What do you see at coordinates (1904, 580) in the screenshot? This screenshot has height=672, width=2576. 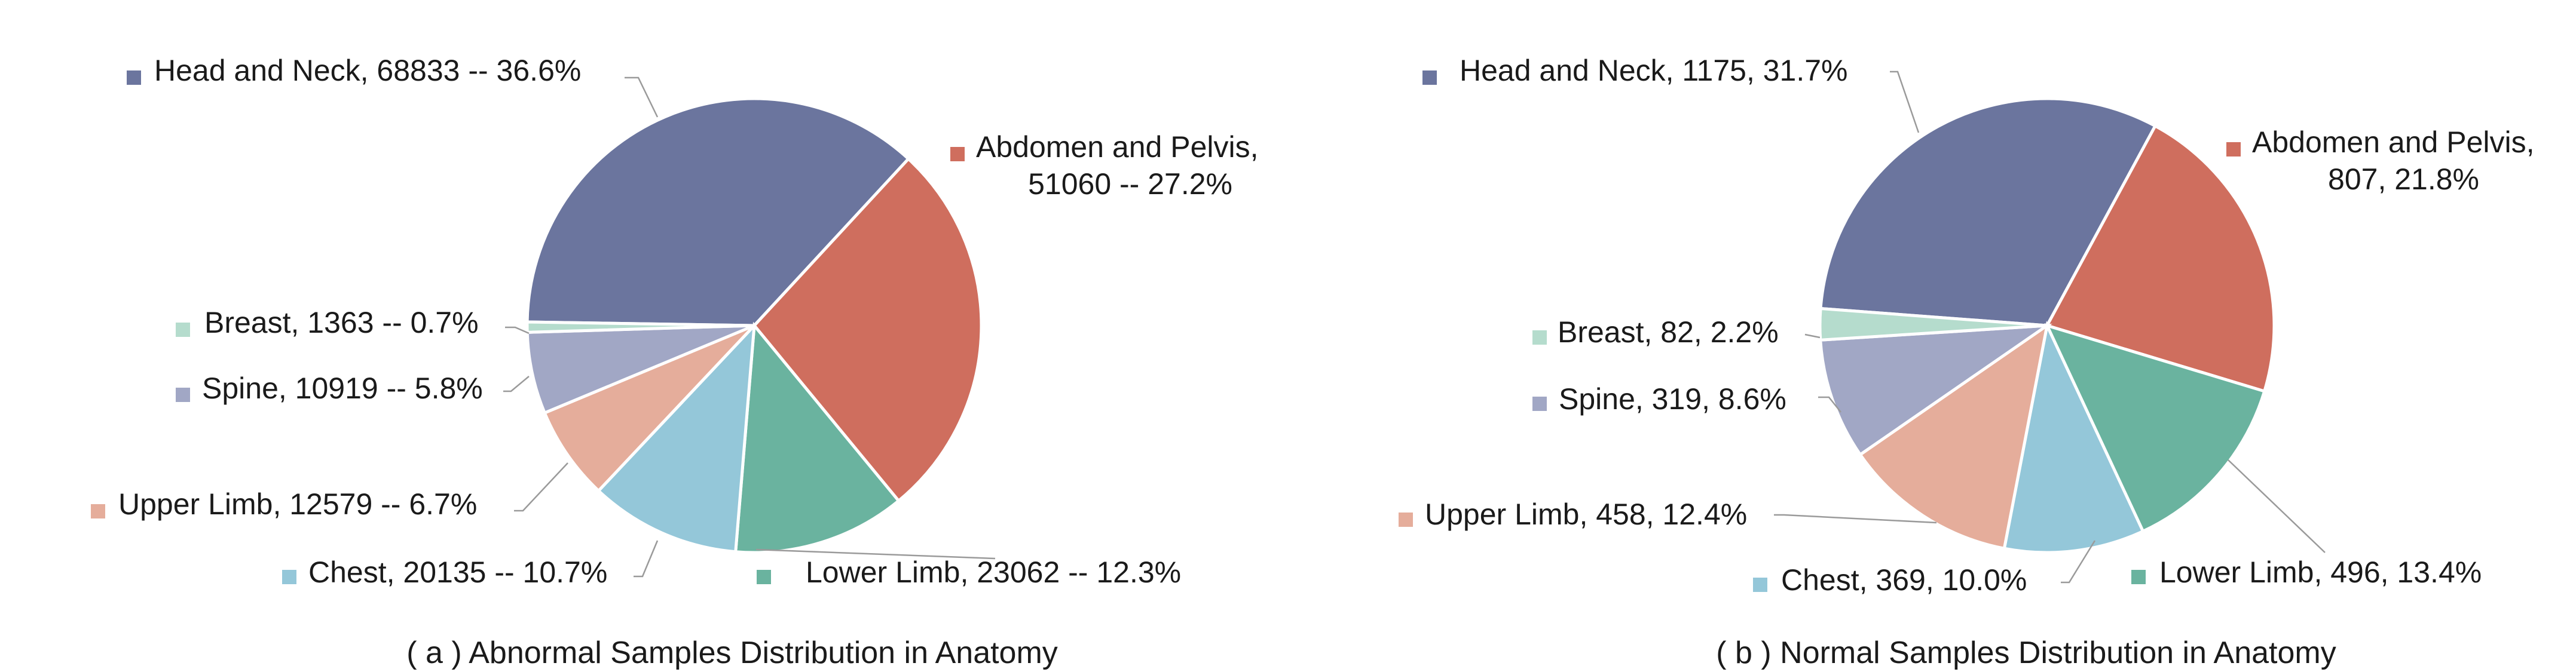 I see `data-label-chest: Chest, 369, 10.0%` at bounding box center [1904, 580].